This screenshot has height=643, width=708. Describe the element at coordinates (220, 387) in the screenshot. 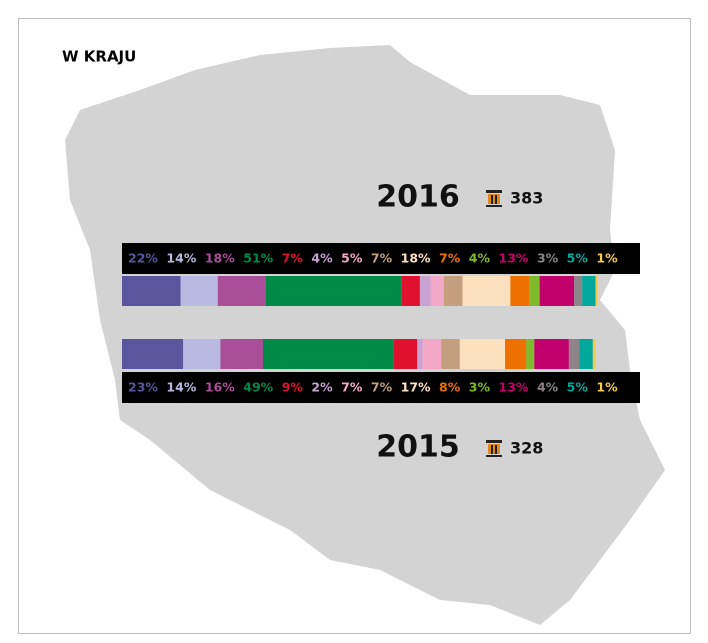

I see `value-label: 16%` at that location.